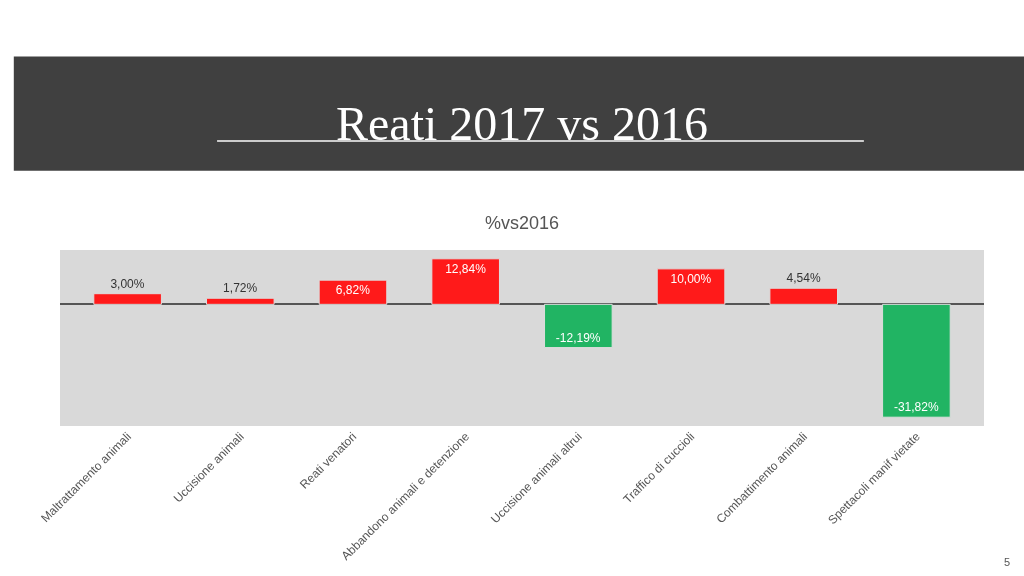 This screenshot has width=1024, height=576. What do you see at coordinates (127, 283) in the screenshot?
I see `data-label: 3,00%` at bounding box center [127, 283].